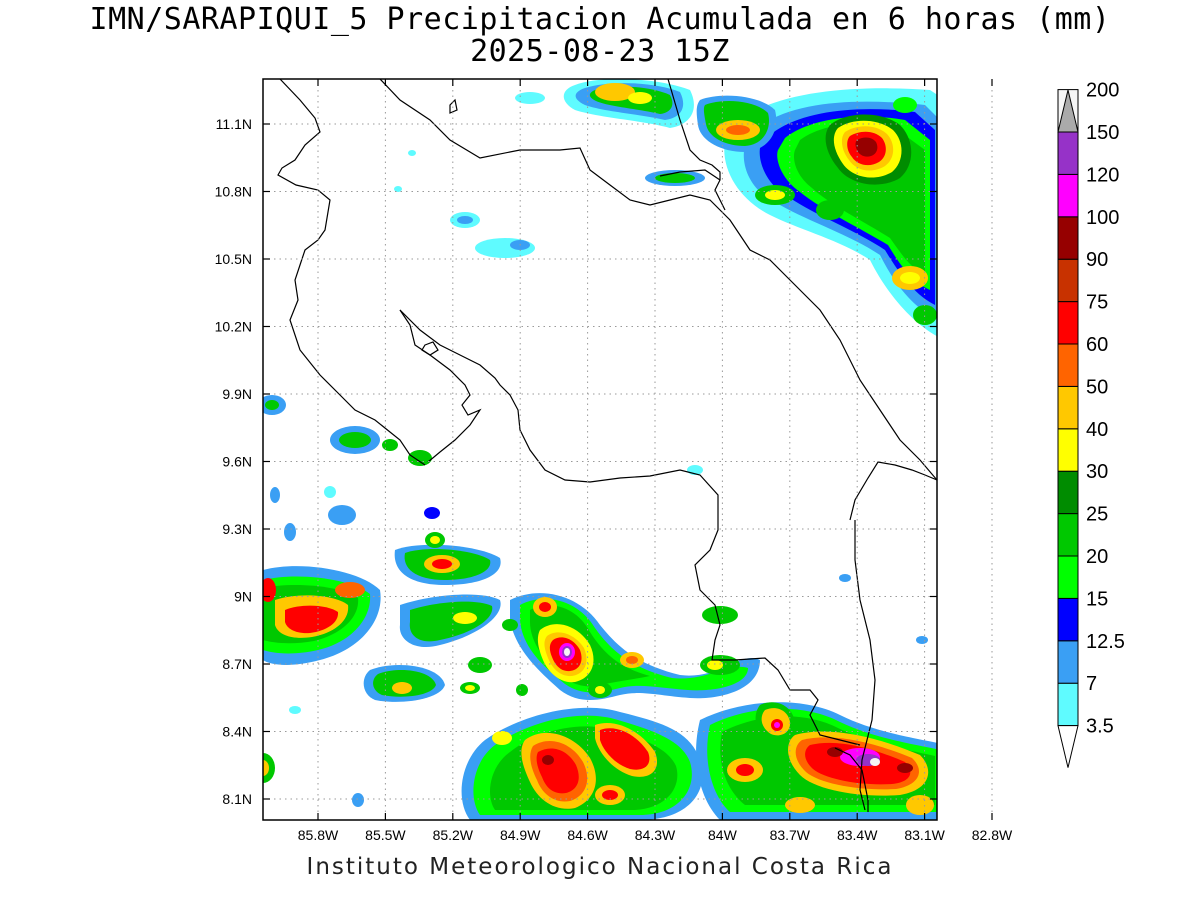 This screenshot has width=1200, height=900. Describe the element at coordinates (1097, 557) in the screenshot. I see `colorbar-label: 20` at that location.